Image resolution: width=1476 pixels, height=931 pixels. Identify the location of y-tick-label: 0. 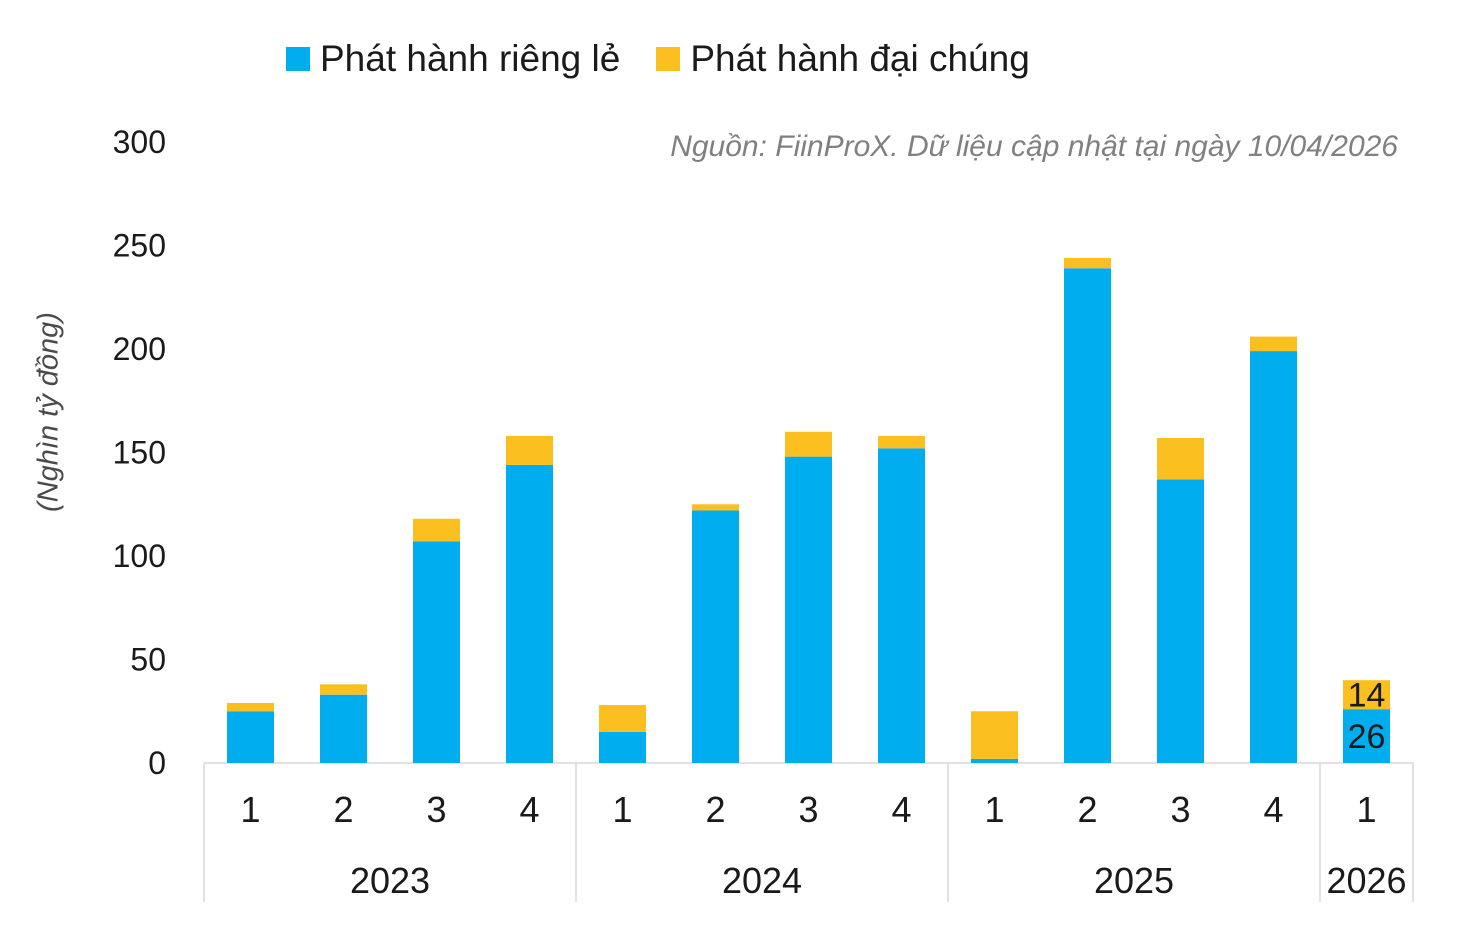
(157, 763).